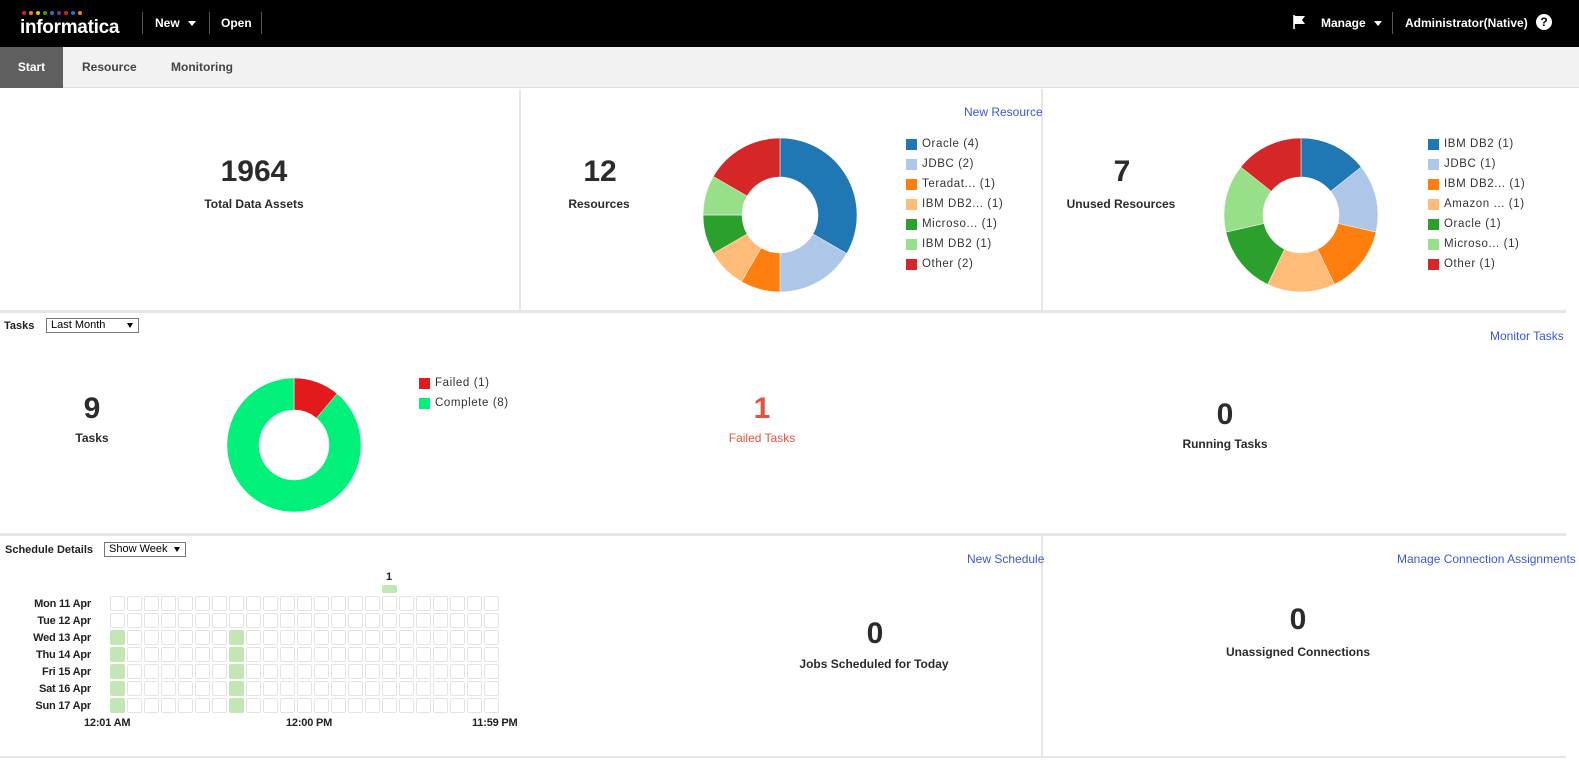 The width and height of the screenshot is (1579, 766). Describe the element at coordinates (294, 445) in the screenshot. I see `donut-slice-complete` at that location.